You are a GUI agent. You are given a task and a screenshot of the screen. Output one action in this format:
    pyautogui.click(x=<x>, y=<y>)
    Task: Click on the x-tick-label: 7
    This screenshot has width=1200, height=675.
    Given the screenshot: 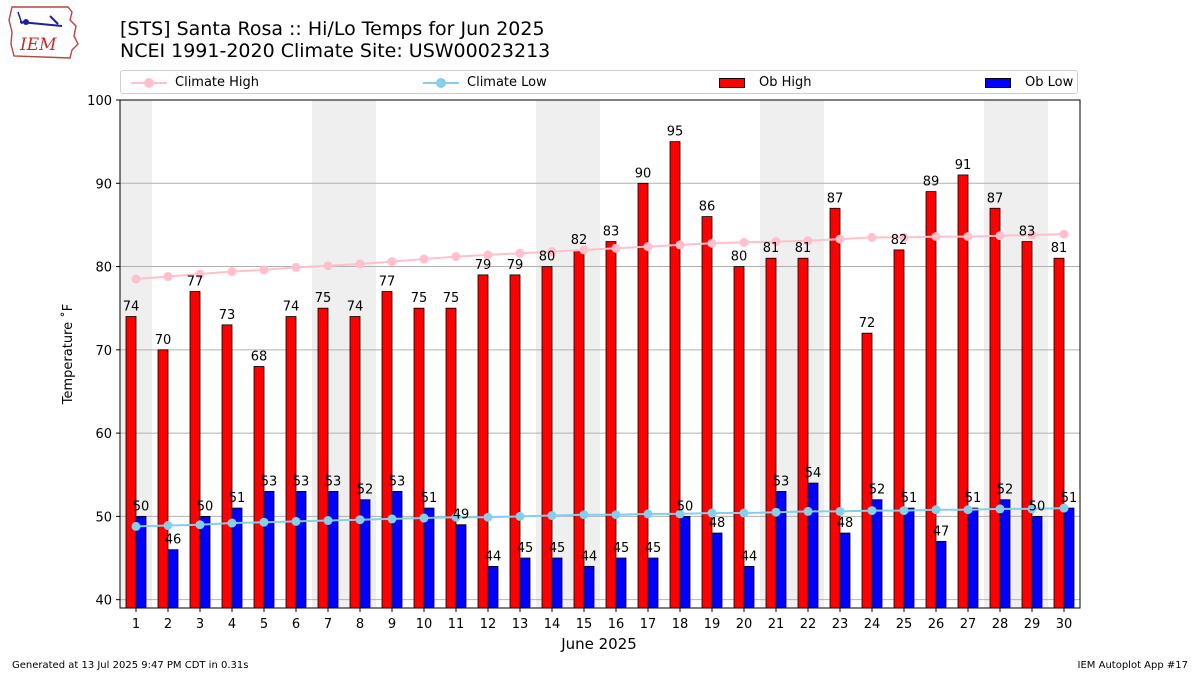 What is the action you would take?
    pyautogui.click(x=328, y=624)
    